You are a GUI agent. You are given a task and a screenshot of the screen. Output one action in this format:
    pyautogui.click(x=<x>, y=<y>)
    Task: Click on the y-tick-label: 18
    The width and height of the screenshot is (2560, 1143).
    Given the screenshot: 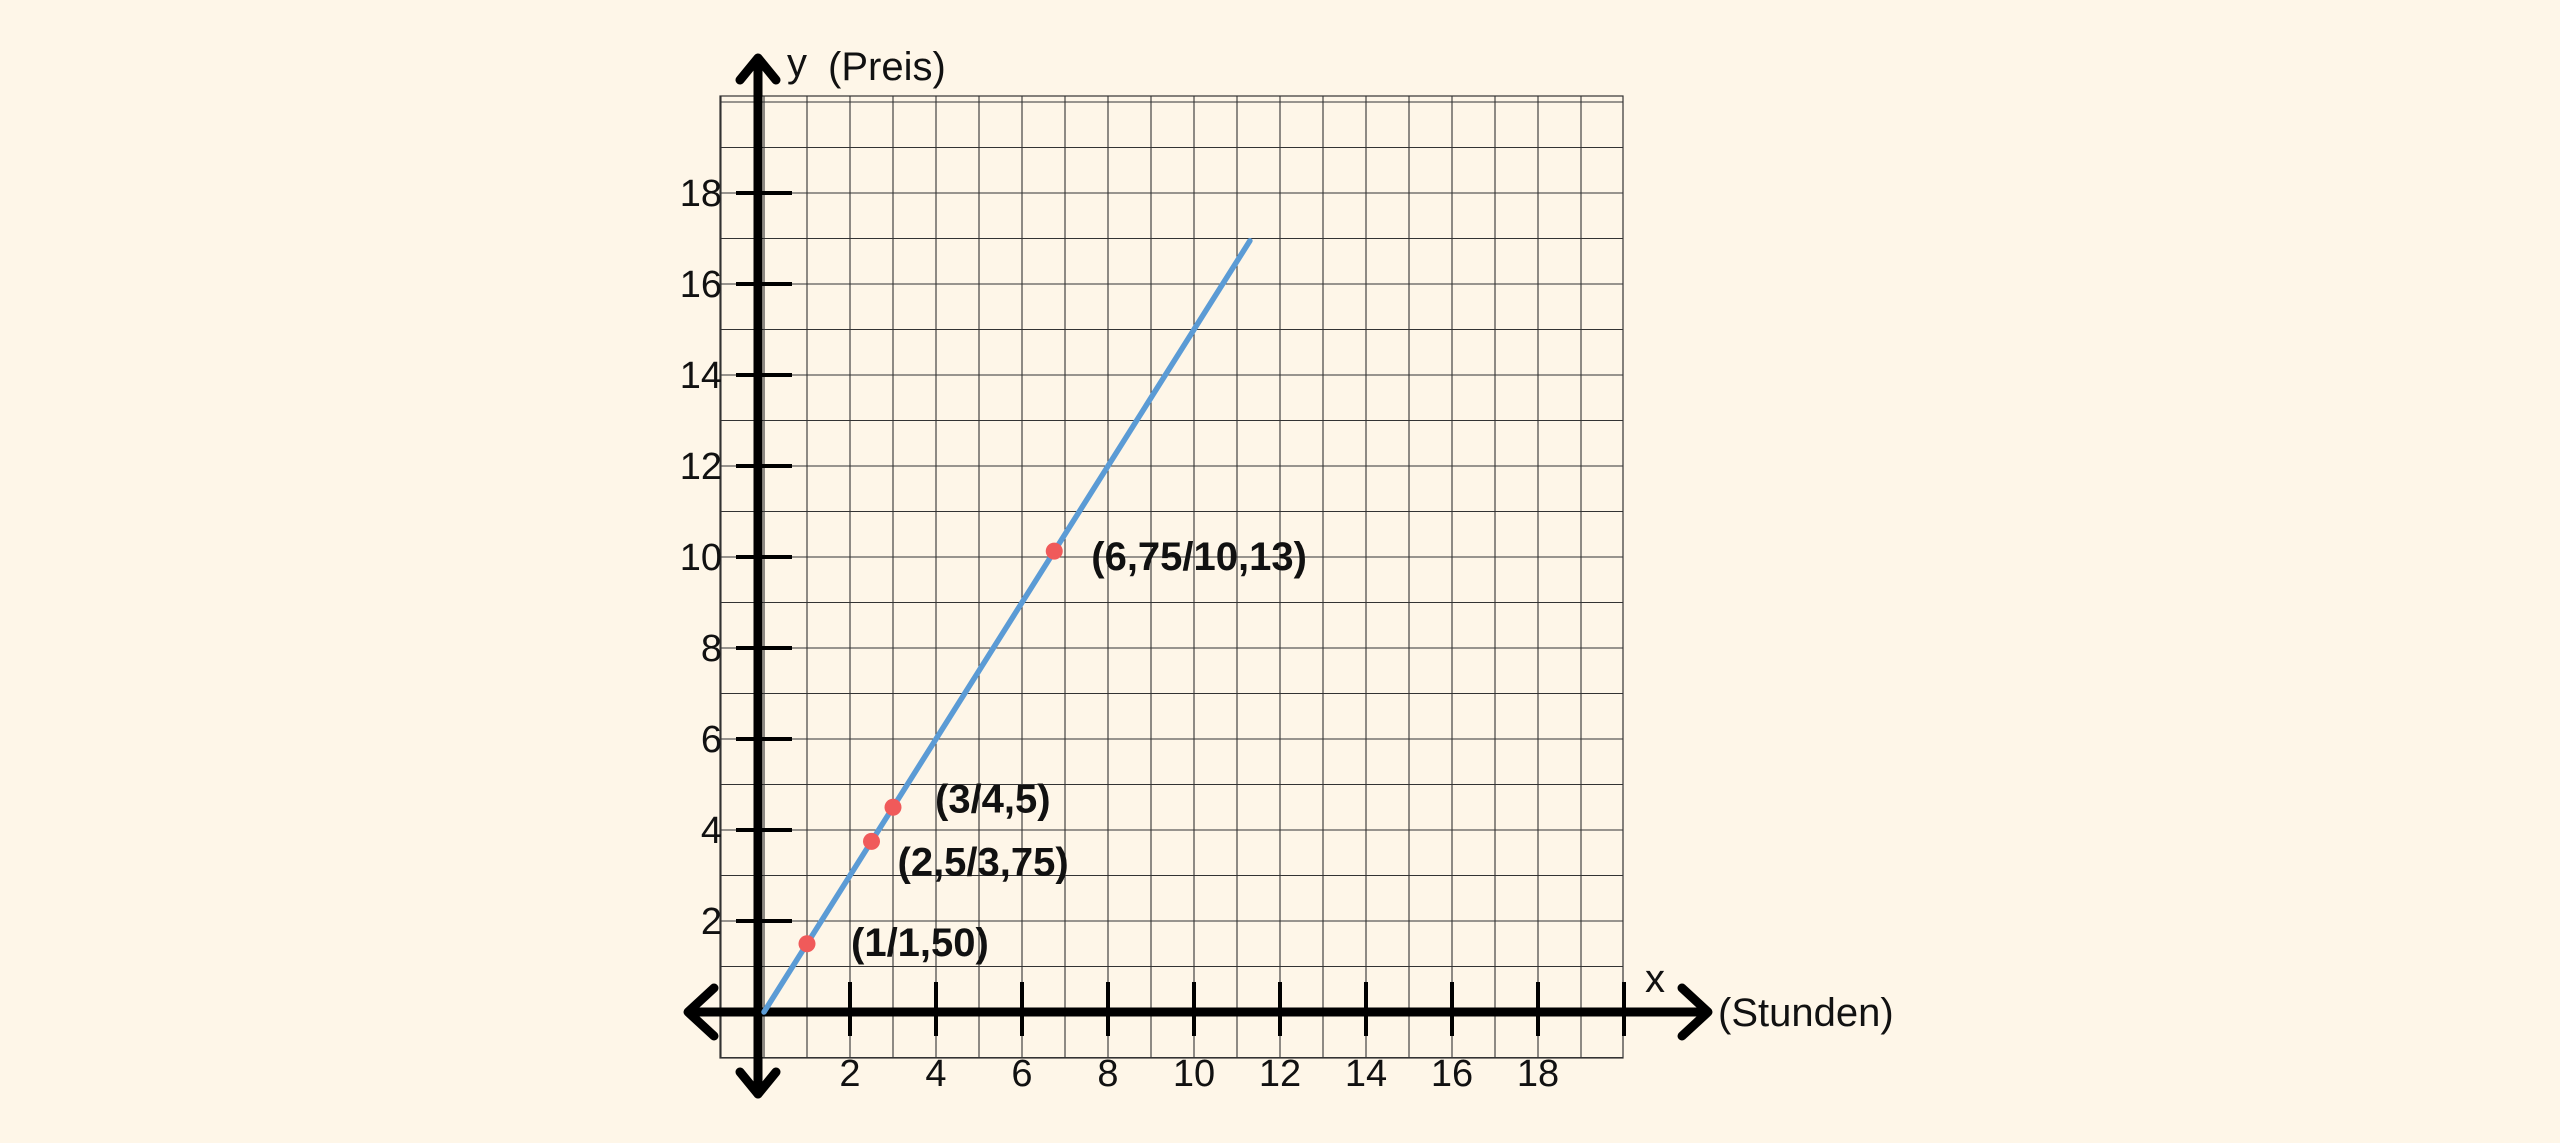 What is the action you would take?
    pyautogui.click(x=701, y=194)
    